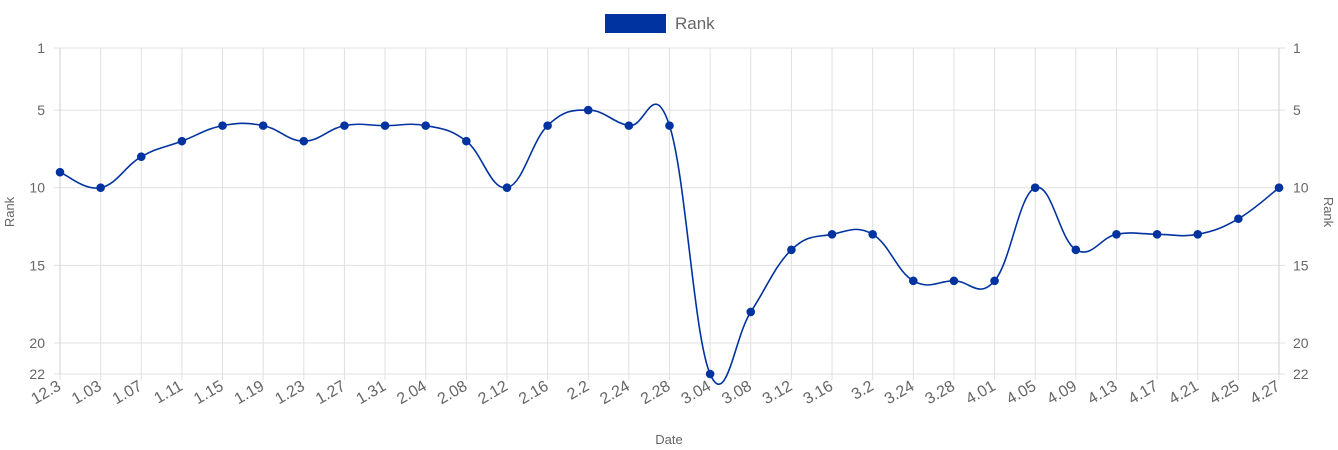  What do you see at coordinates (1144, 393) in the screenshot?
I see `x-tick-label: 4.17` at bounding box center [1144, 393].